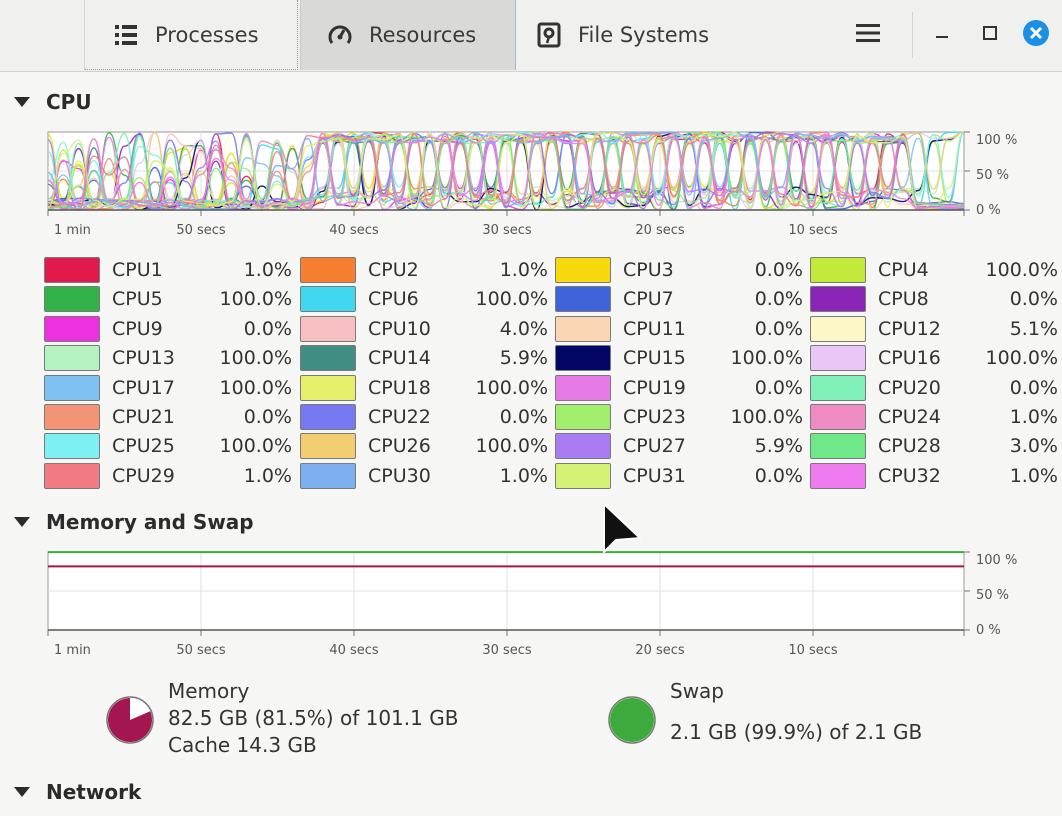  Describe the element at coordinates (143, 387) in the screenshot. I see `cpu-label: CPU17` at that location.